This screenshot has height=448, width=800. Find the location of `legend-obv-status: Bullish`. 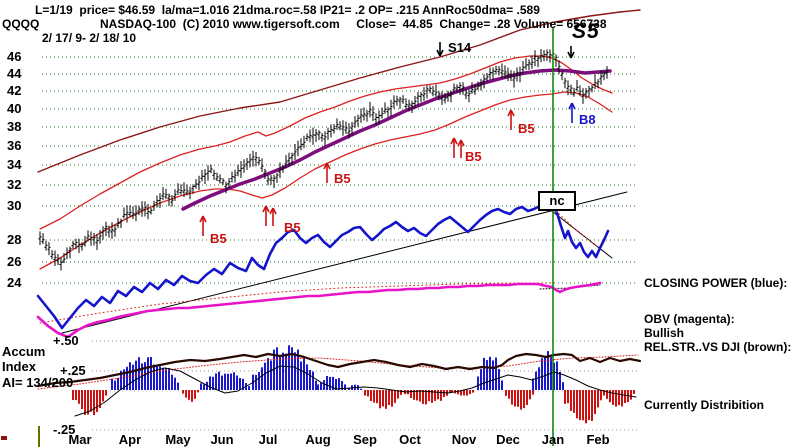

legend-obv-status: Bullish is located at coordinates (664, 333).